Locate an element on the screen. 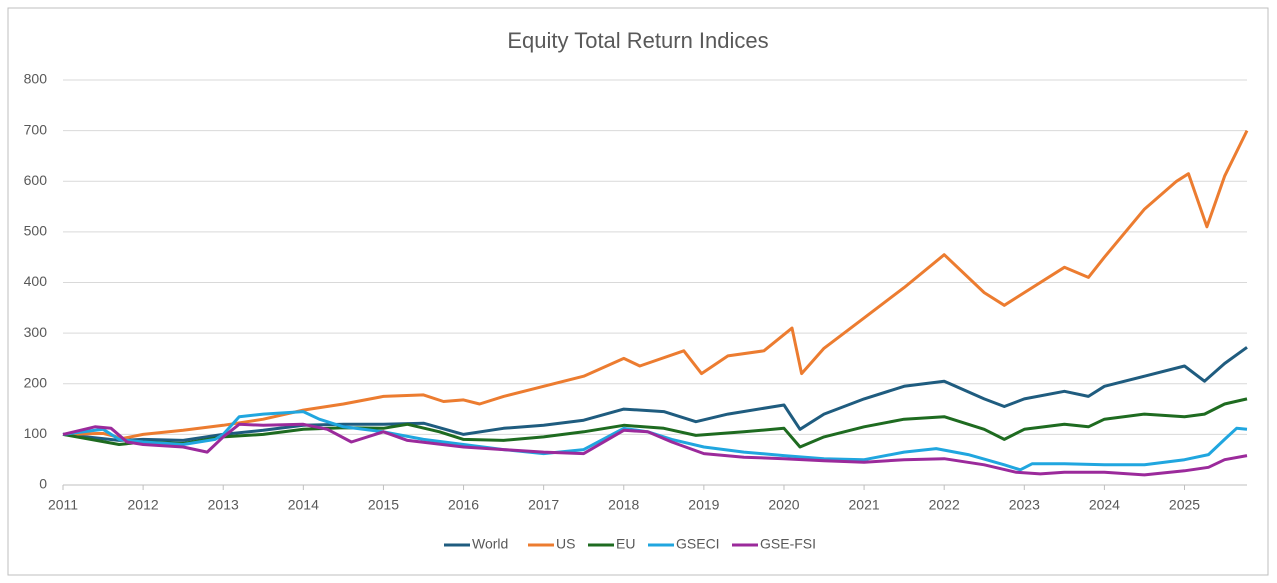  x-tick-label: 2018 is located at coordinates (623, 505).